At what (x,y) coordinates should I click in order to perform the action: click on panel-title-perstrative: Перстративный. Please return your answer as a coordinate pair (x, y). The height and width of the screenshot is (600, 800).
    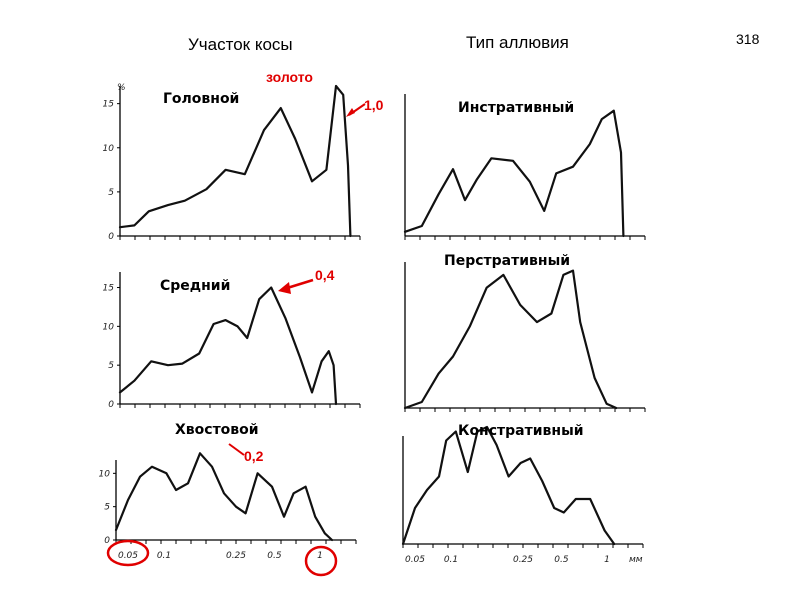
    Looking at the image, I should click on (507, 261).